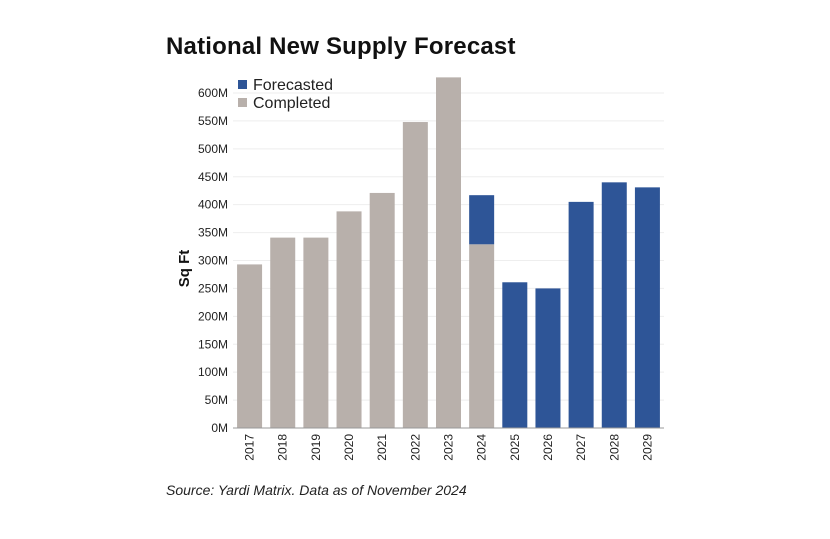  What do you see at coordinates (341, 46) in the screenshot?
I see `chart-title: National New Supply Forecast` at bounding box center [341, 46].